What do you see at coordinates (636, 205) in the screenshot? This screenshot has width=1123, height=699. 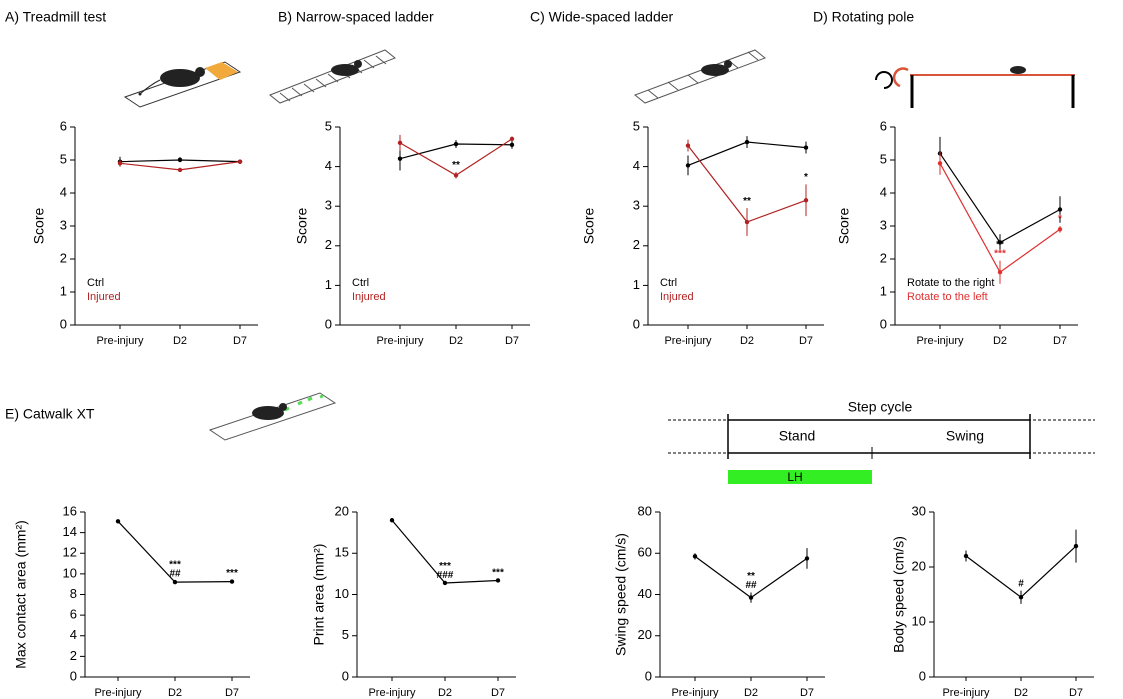 I see `y-tick-label: 3` at bounding box center [636, 205].